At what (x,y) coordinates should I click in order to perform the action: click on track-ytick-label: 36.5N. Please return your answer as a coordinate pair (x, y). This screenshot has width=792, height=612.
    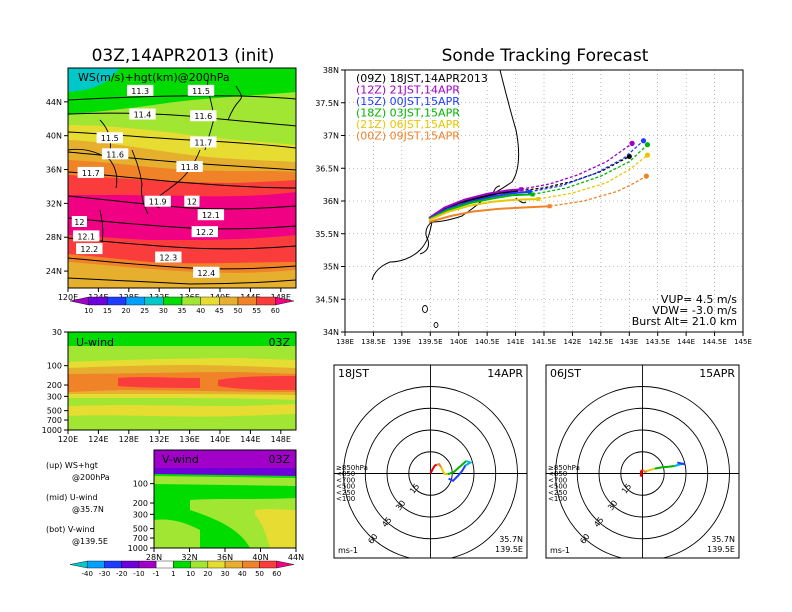
    Looking at the image, I should click on (327, 168).